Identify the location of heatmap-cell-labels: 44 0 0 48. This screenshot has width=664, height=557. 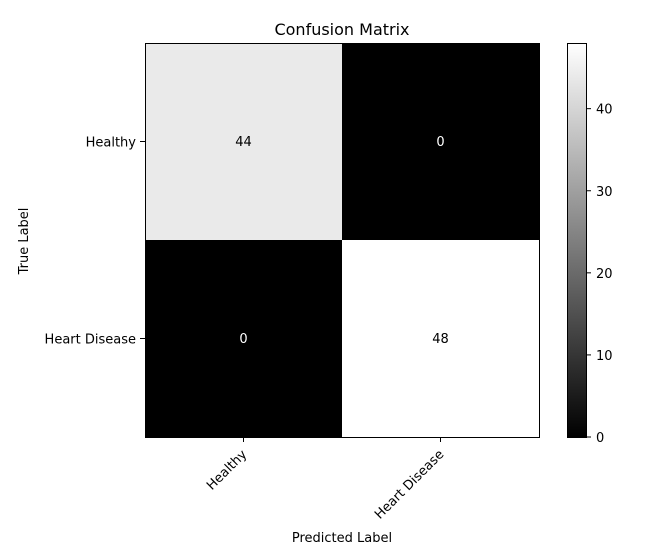
(342, 241).